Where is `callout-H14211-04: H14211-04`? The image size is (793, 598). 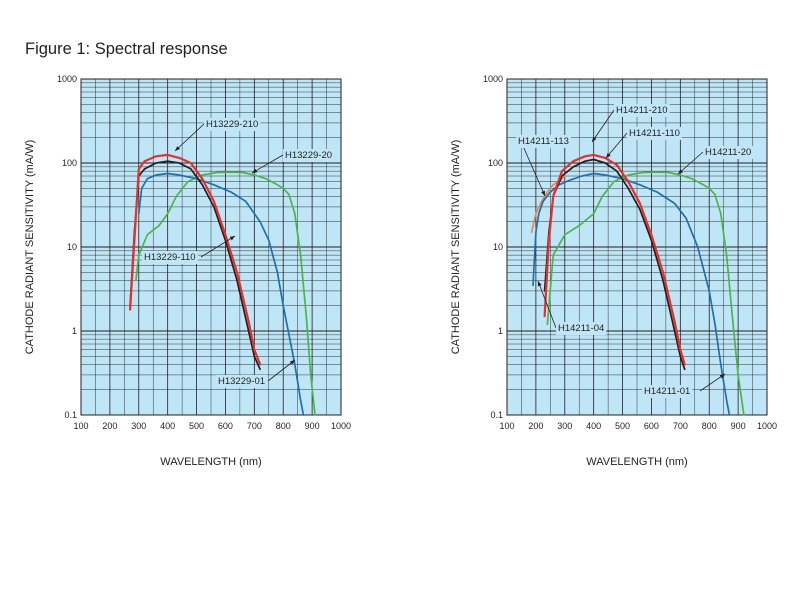
callout-H14211-04: H14211-04 is located at coordinates (572, 307).